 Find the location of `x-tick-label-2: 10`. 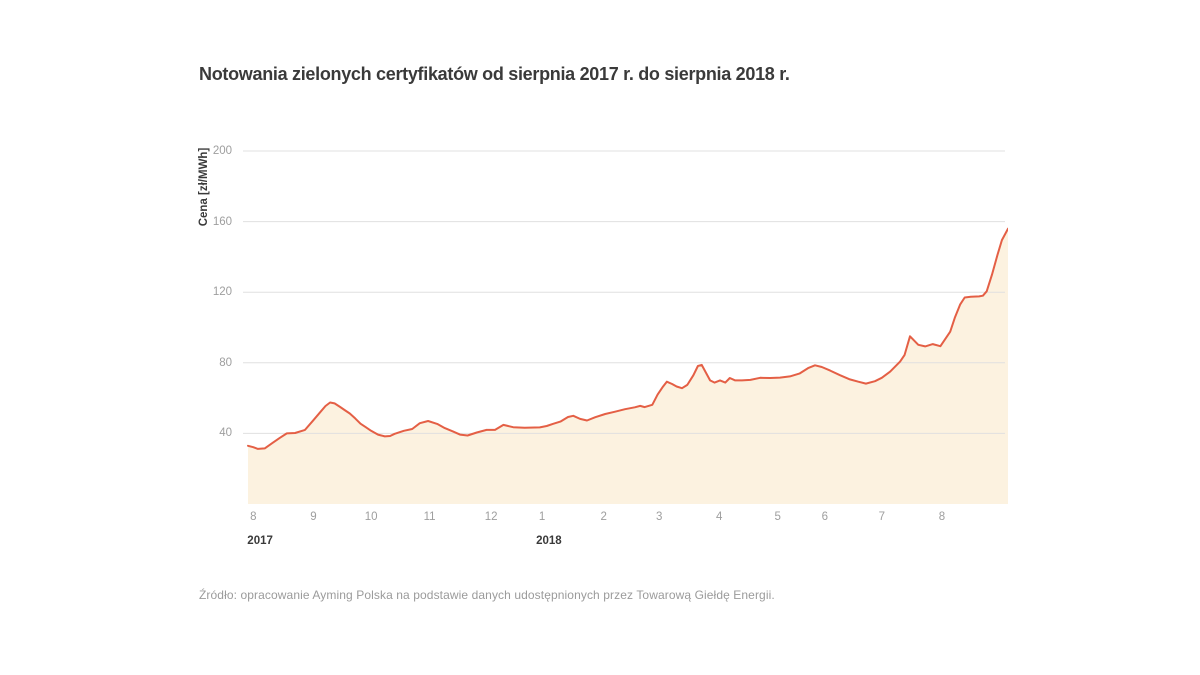

x-tick-label-2: 10 is located at coordinates (371, 517).